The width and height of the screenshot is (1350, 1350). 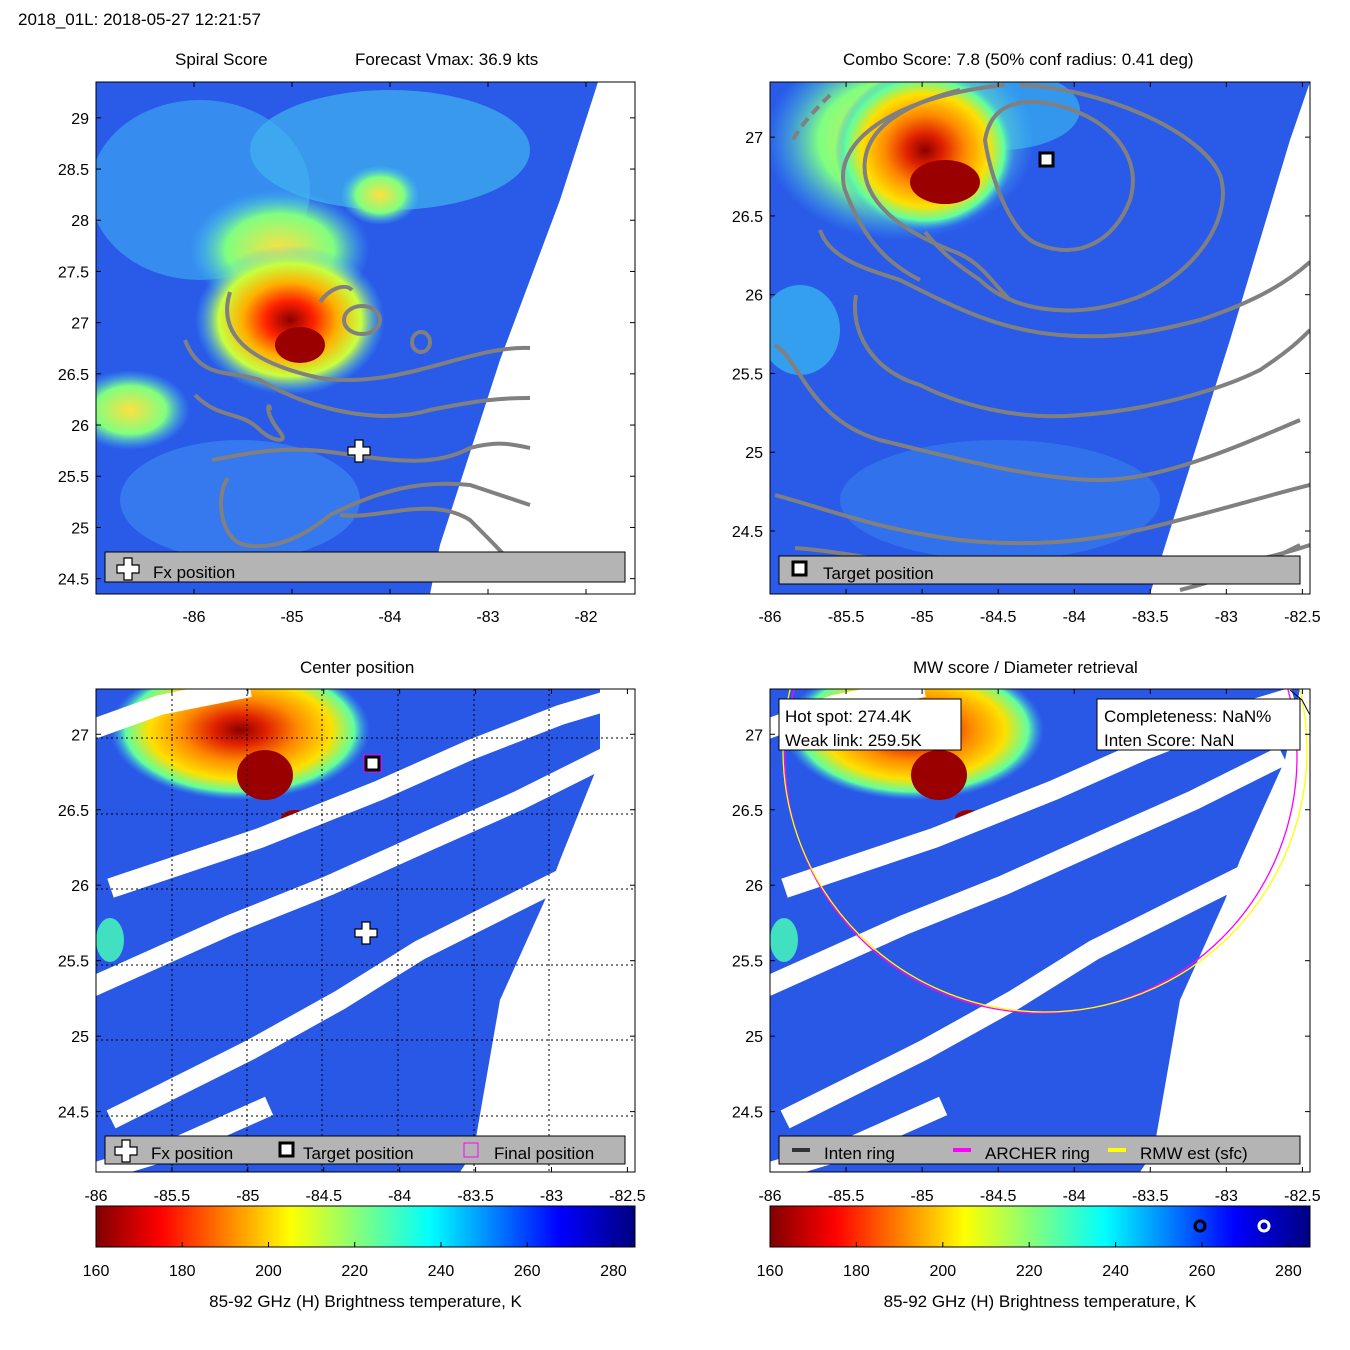 I want to click on center-legend-target-label: Target position, so click(x=358, y=1153).